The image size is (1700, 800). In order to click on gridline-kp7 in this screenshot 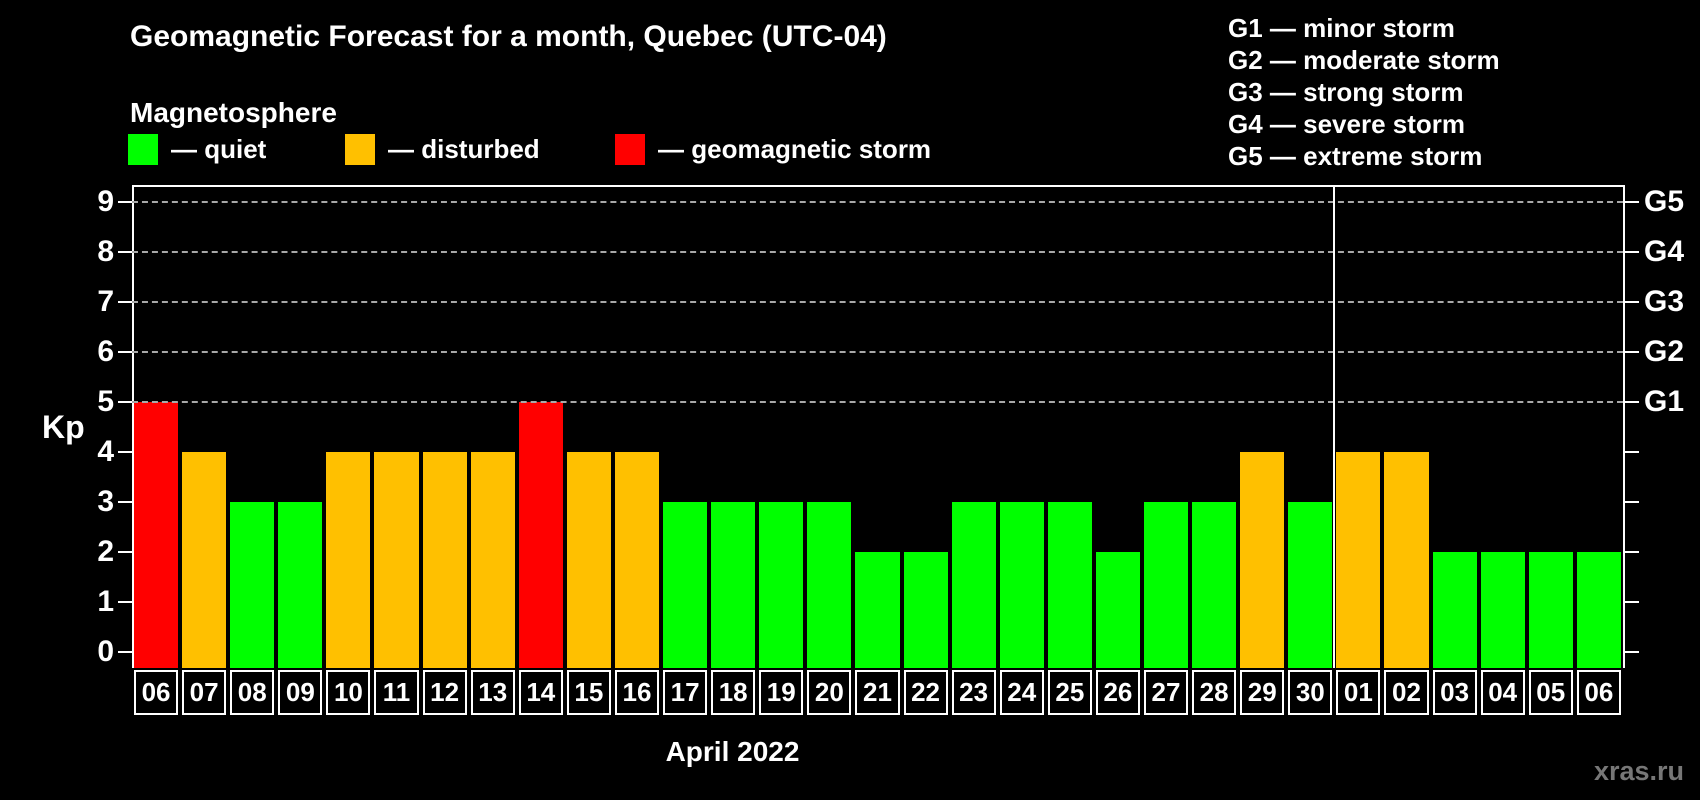, I will do `click(877, 302)`.